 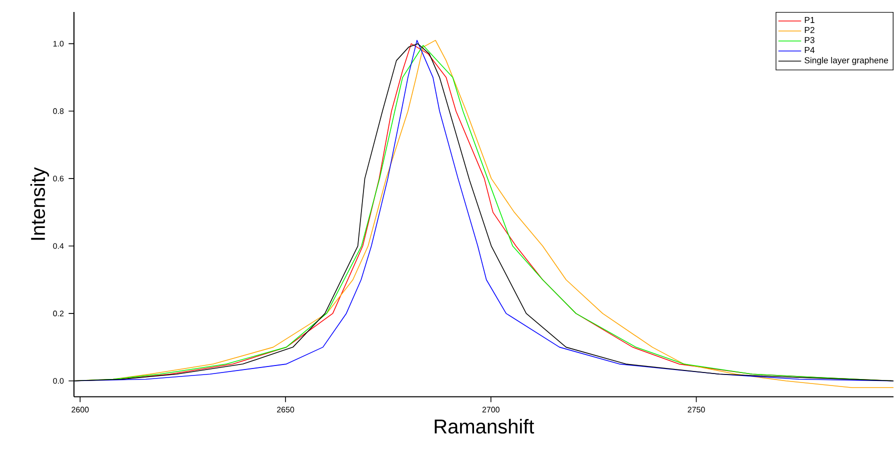 I want to click on legend-label: P2, so click(x=809, y=30).